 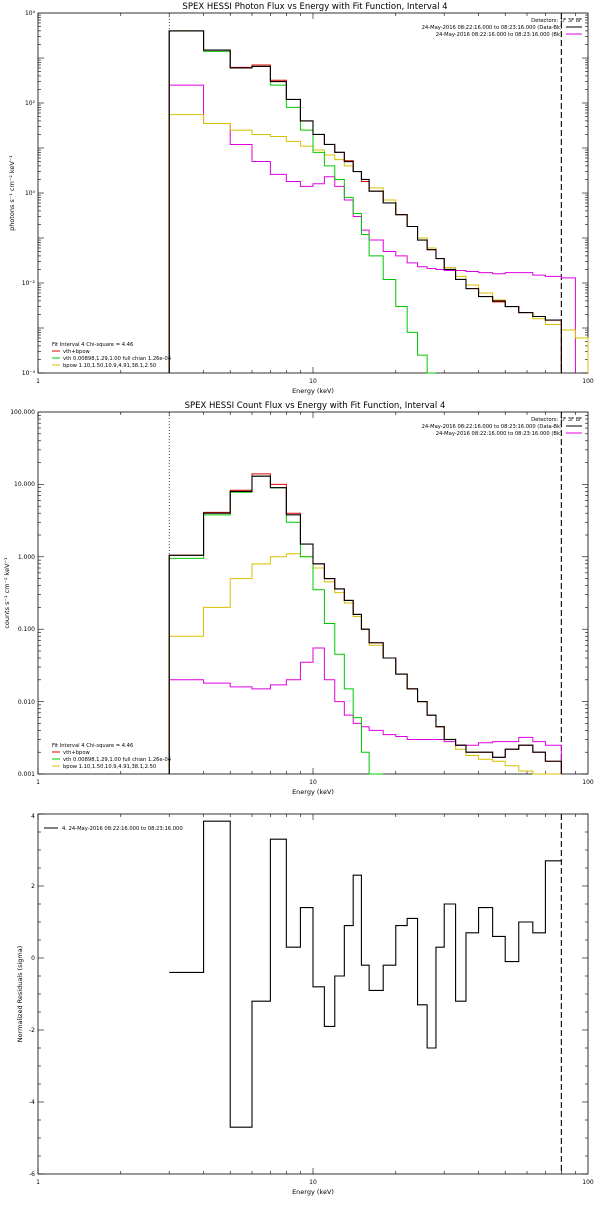 What do you see at coordinates (38, 1182) in the screenshot?
I see `residual-x-tick-label: 1` at bounding box center [38, 1182].